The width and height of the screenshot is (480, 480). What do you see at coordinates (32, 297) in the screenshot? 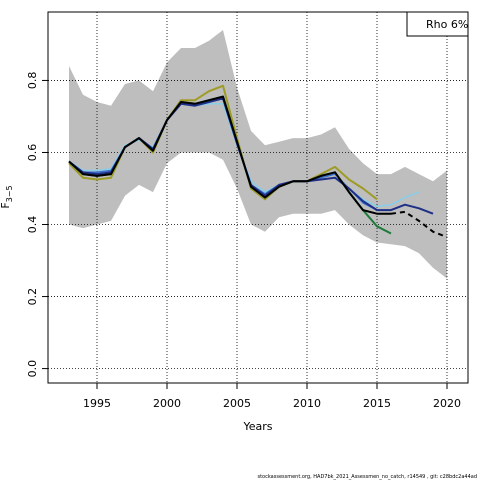
I see `y-tick-label-1: 0.2` at bounding box center [32, 297].